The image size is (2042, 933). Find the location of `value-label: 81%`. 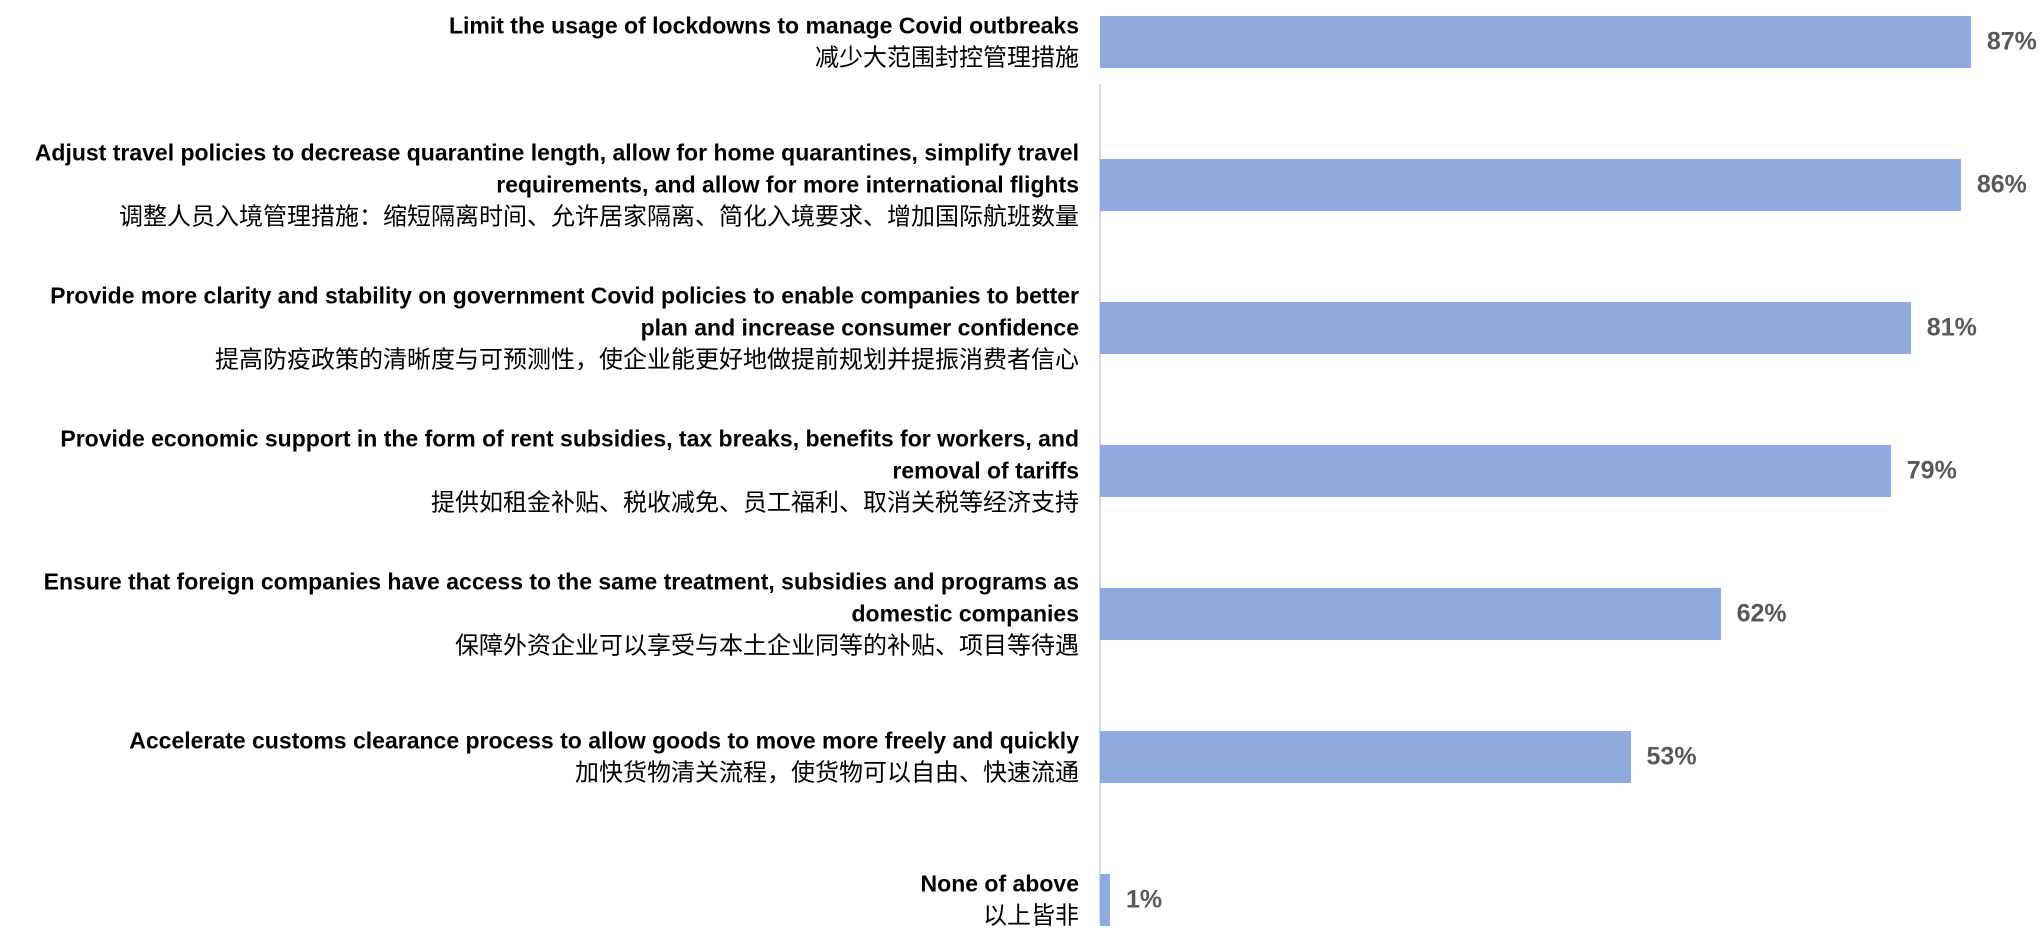

value-label: 81% is located at coordinates (1951, 327).